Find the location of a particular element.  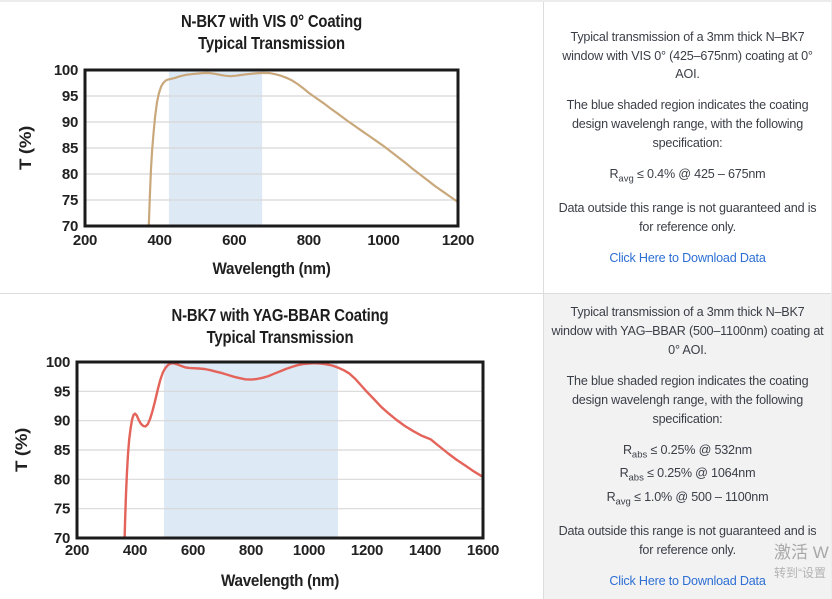

spec-line: Rabs ≤ 0.25% @ 1064nm is located at coordinates (687, 475).